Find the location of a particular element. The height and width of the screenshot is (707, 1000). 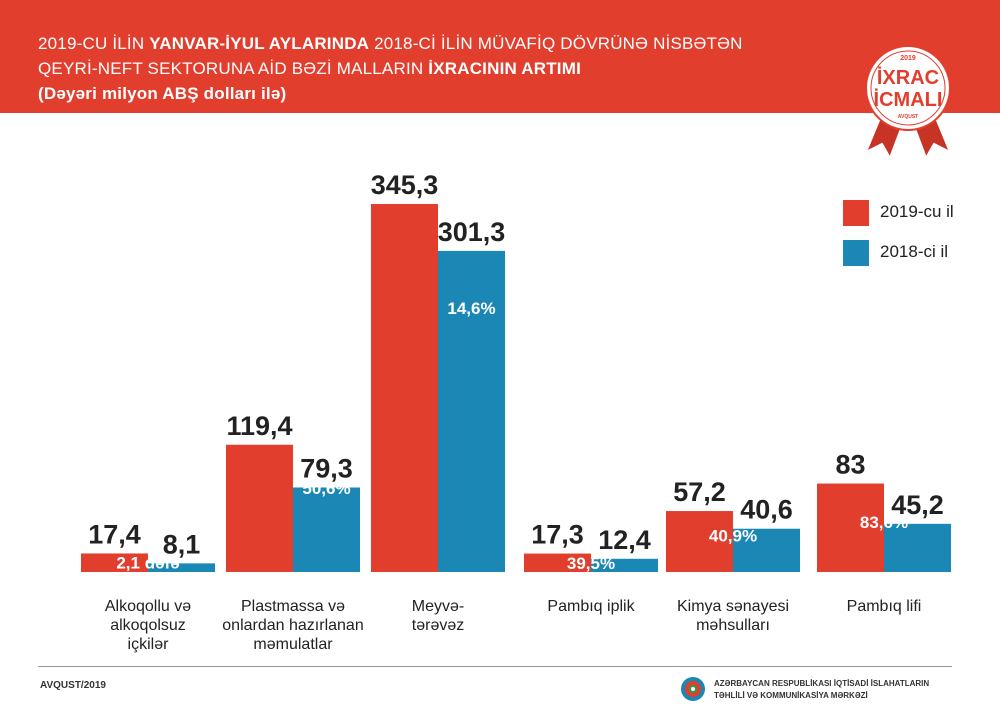

growth-label-0: 2,1 dəfə is located at coordinates (147, 563).